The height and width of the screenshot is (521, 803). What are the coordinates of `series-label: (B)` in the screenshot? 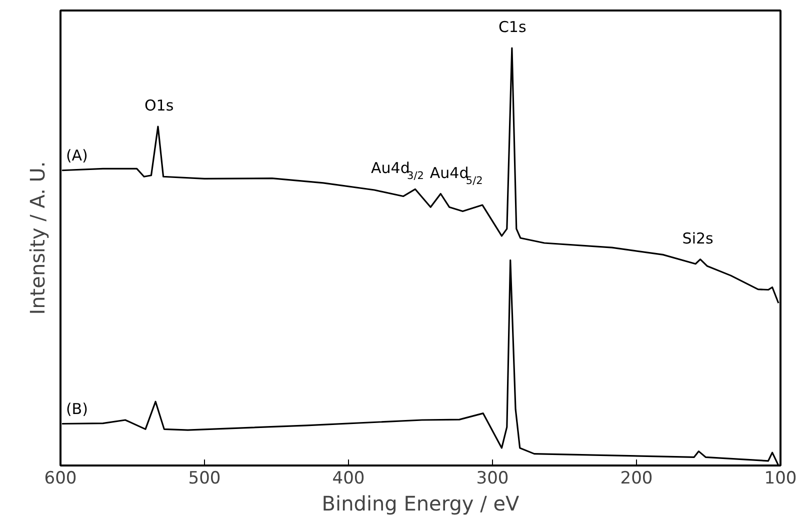 It's located at (77, 409).